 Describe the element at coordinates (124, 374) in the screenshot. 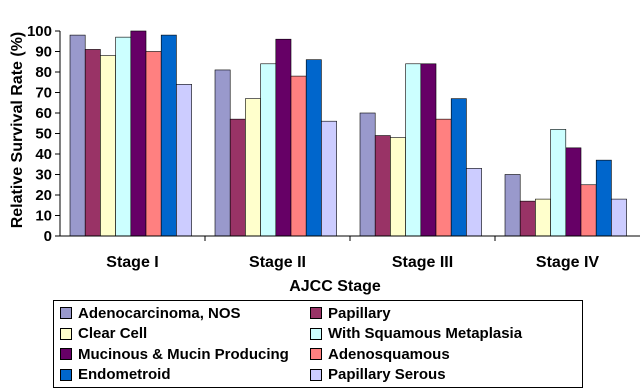

I see `legend-label: Endometroid` at that location.